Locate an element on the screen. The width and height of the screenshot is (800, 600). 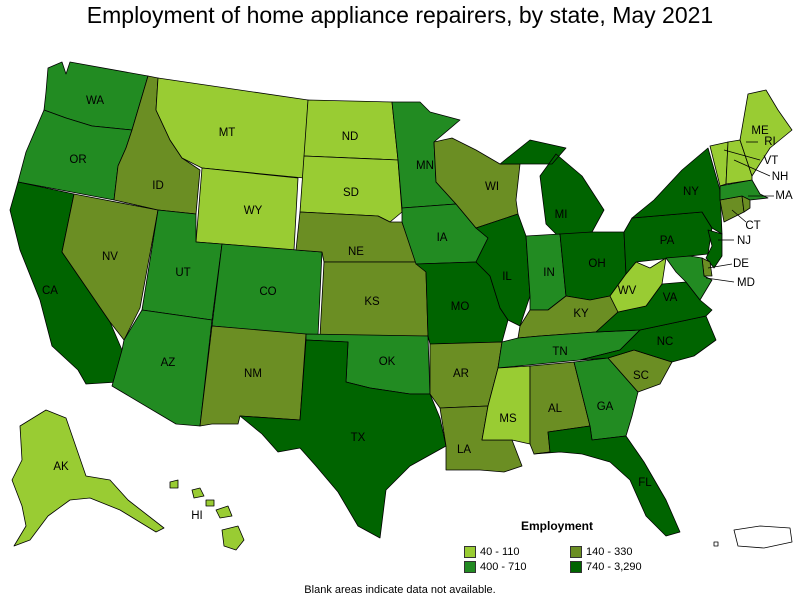
label-TN: TN is located at coordinates (559, 352).